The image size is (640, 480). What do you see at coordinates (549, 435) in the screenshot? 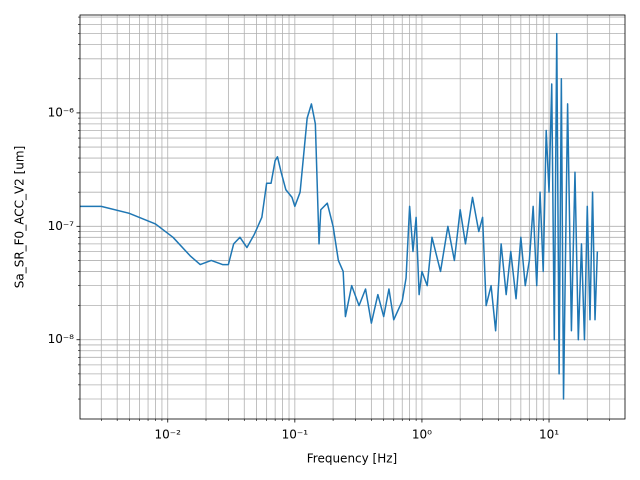
I see `x-tick-label: 10¹` at bounding box center [549, 435].